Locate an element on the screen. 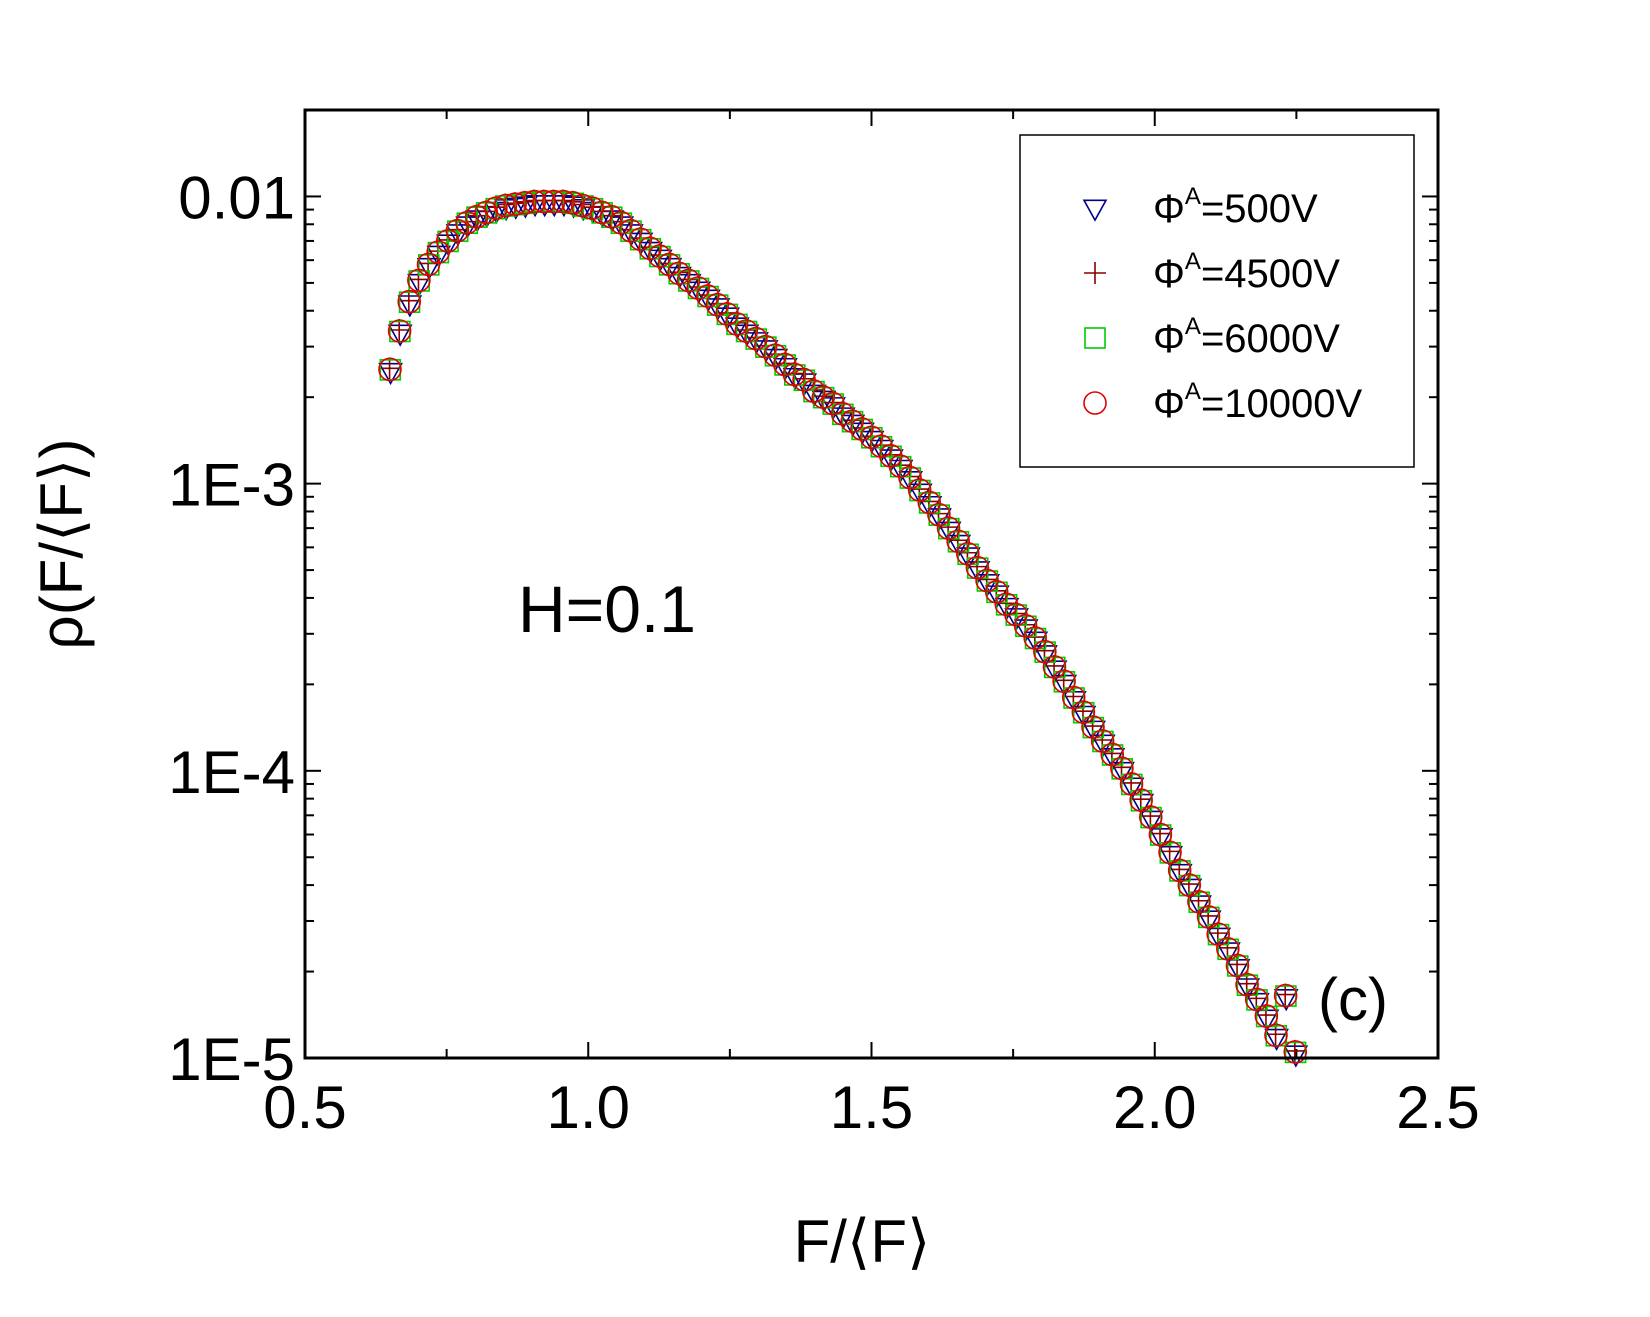 The image size is (1650, 1317). y-tick-labels: 1E-5 1E-4 1E-3 0.01 is located at coordinates (231, 628).